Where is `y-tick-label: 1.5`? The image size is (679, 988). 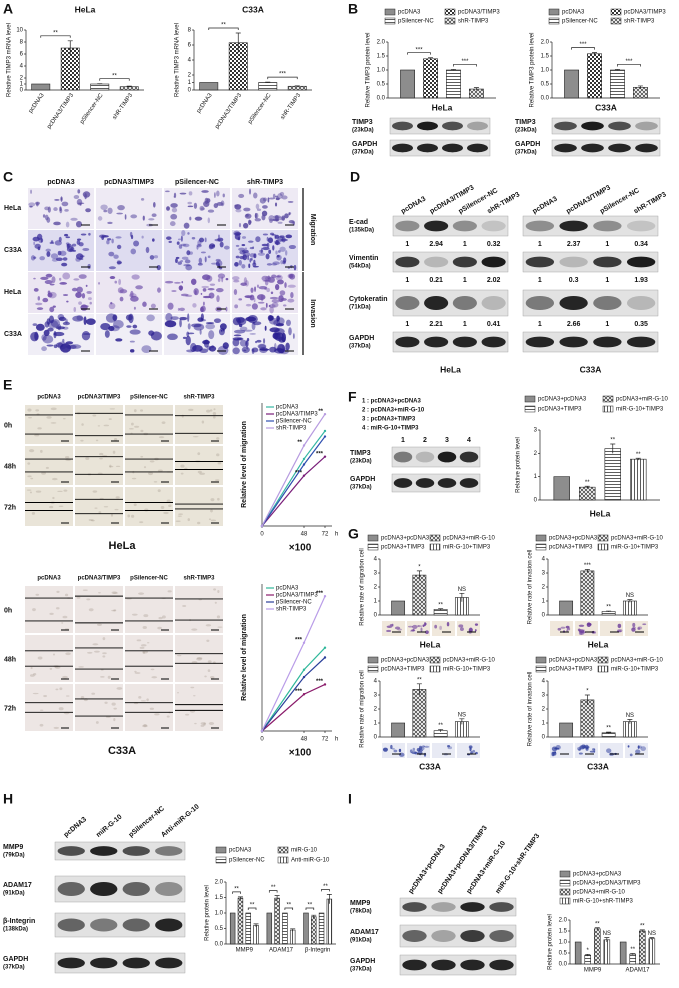 y-tick-label: 1.5 is located at coordinates (563, 932).